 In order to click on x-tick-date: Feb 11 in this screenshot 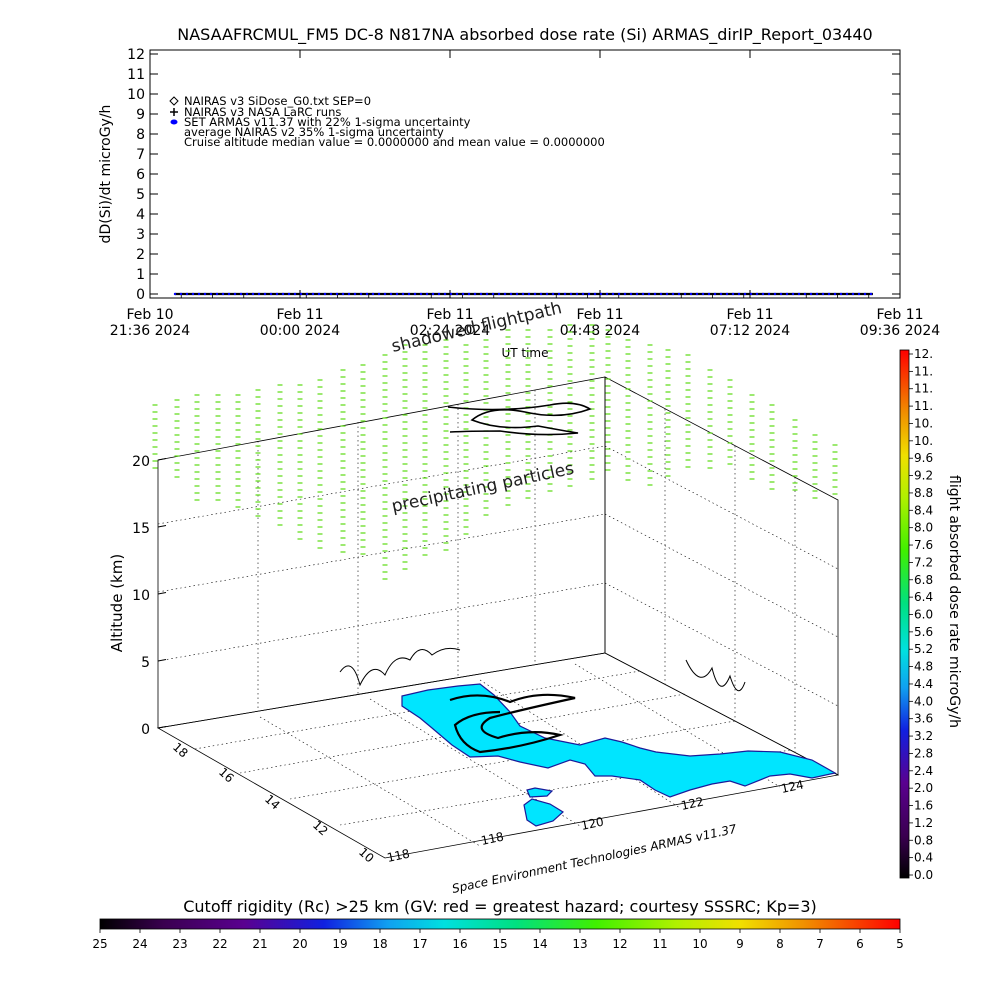, I will do `click(599, 315)`.